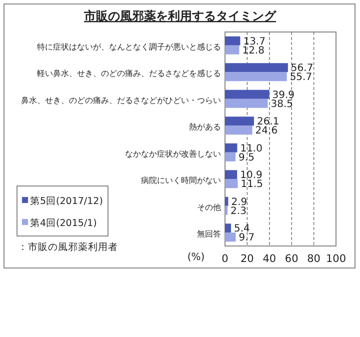 This screenshot has height=337, width=360. Describe the element at coordinates (252, 184) in the screenshot. I see `text: 11.5` at that location.